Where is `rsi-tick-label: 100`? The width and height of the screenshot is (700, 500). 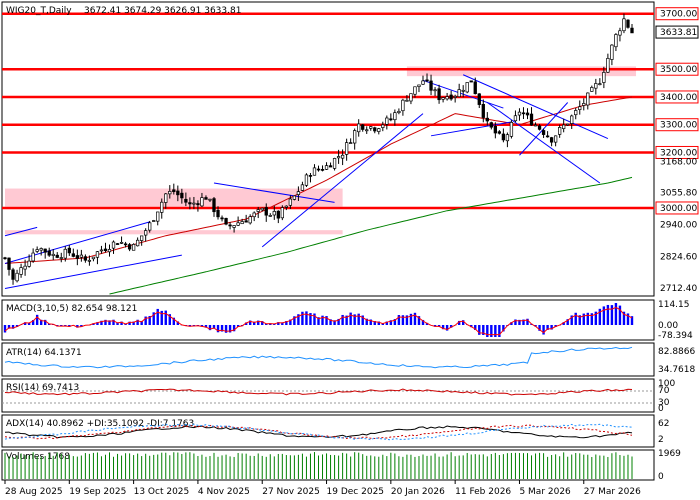
rsi-tick-label: 100 is located at coordinates (666, 384).